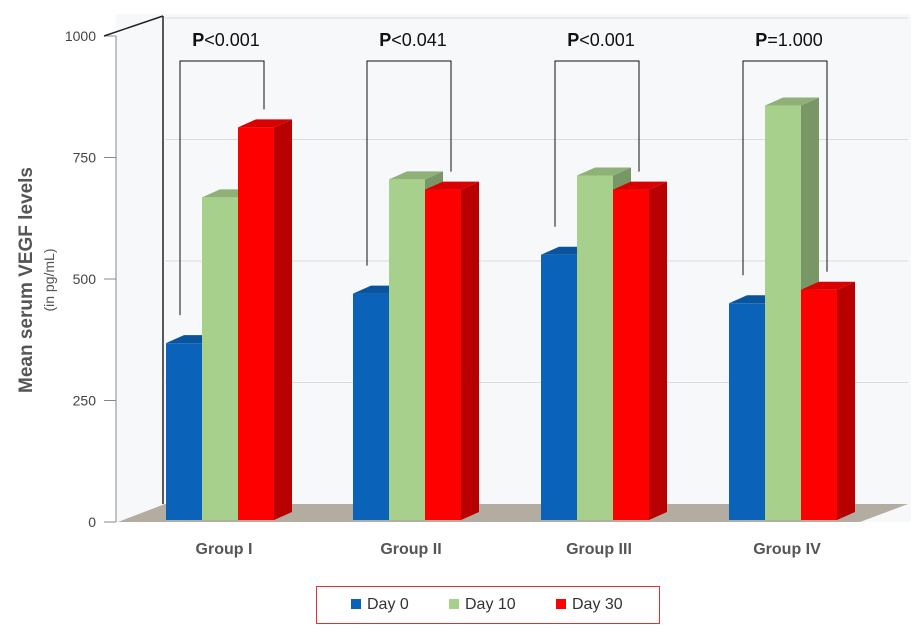 Image resolution: width=911 pixels, height=625 pixels. I want to click on x-tick-label: Group III, so click(599, 549).